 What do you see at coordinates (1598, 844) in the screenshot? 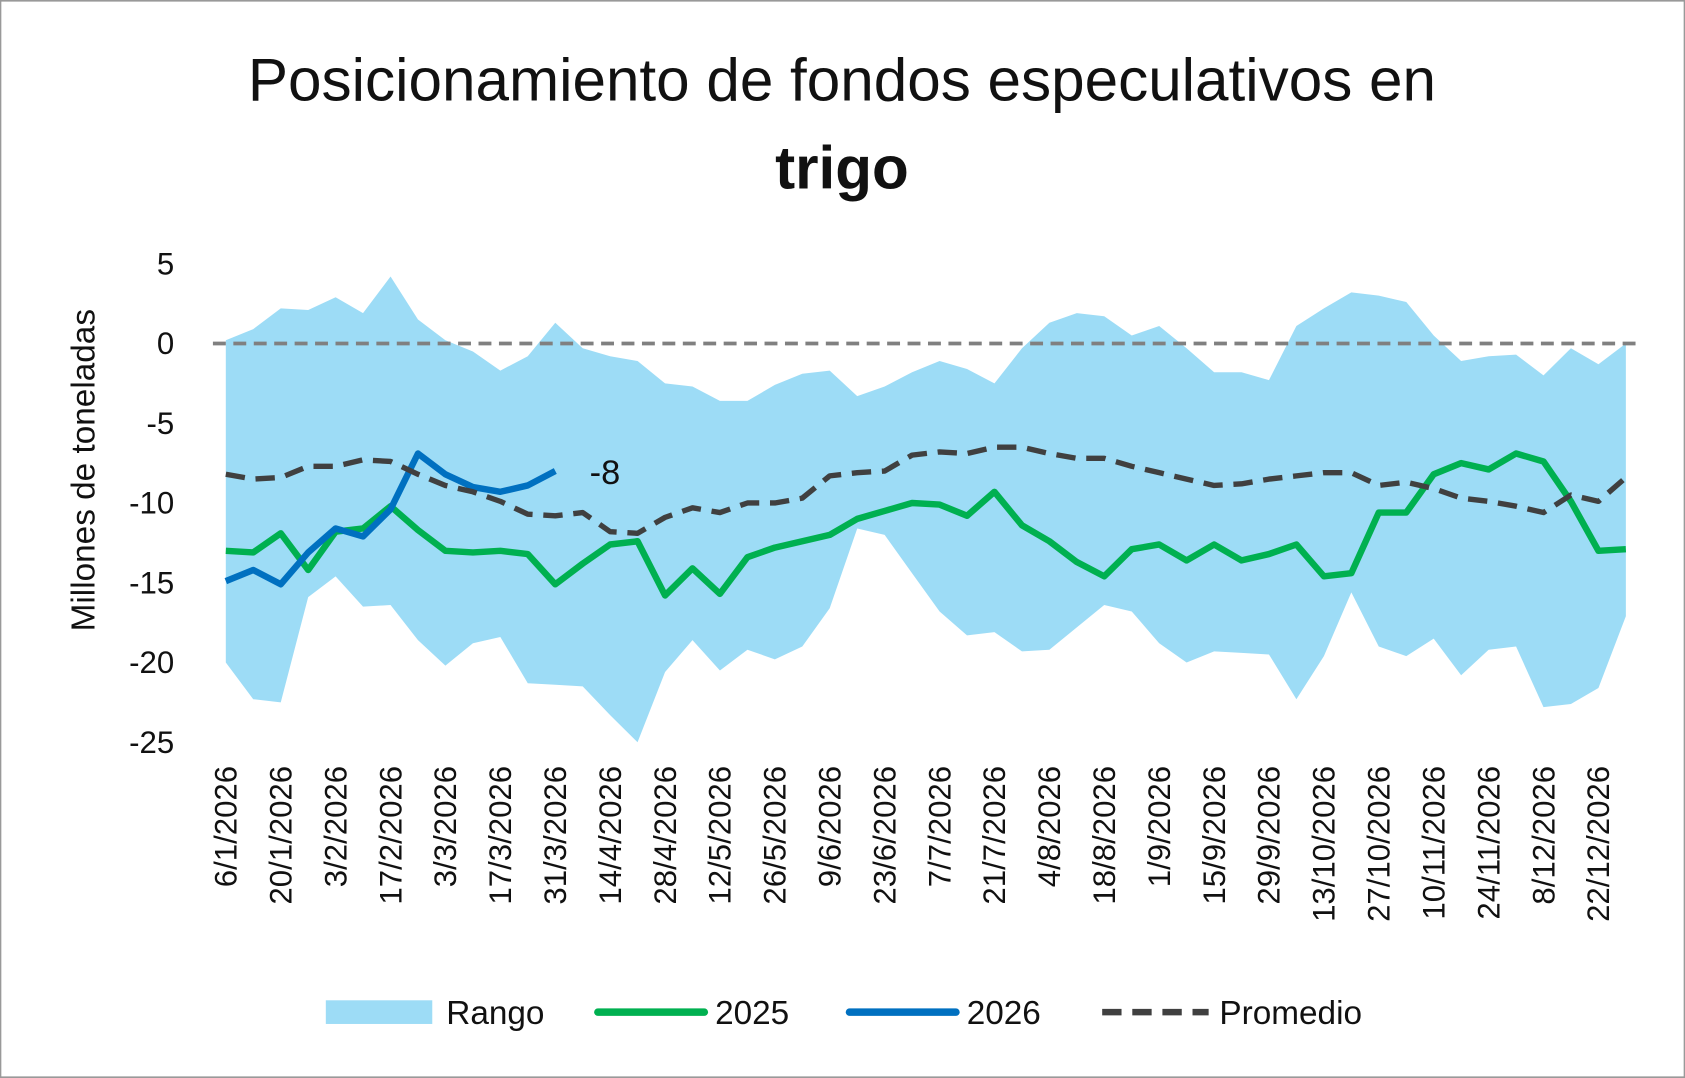
I see `x-tick-label: 22/12/2026` at bounding box center [1598, 844].